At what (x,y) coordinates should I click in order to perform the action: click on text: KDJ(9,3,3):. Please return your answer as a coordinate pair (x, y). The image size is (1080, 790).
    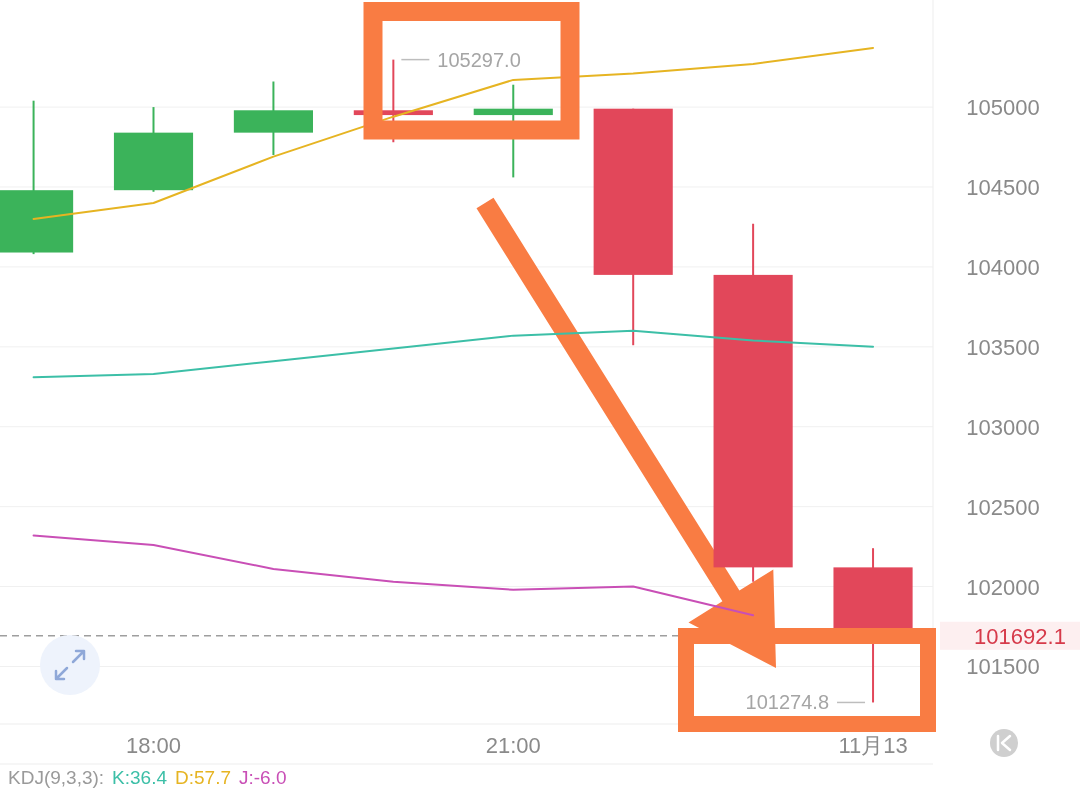
    Looking at the image, I should click on (56, 777).